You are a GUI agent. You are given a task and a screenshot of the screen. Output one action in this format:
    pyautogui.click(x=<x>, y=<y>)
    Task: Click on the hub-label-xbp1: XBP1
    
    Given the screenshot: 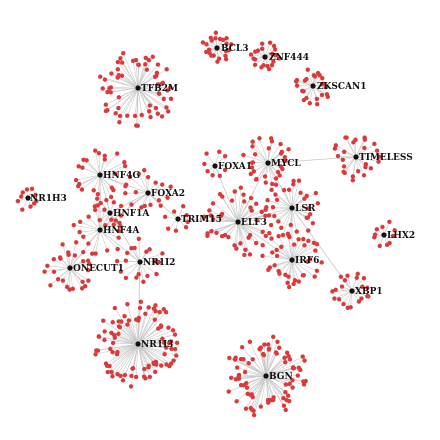 What is the action you would take?
    pyautogui.click(x=369, y=292)
    